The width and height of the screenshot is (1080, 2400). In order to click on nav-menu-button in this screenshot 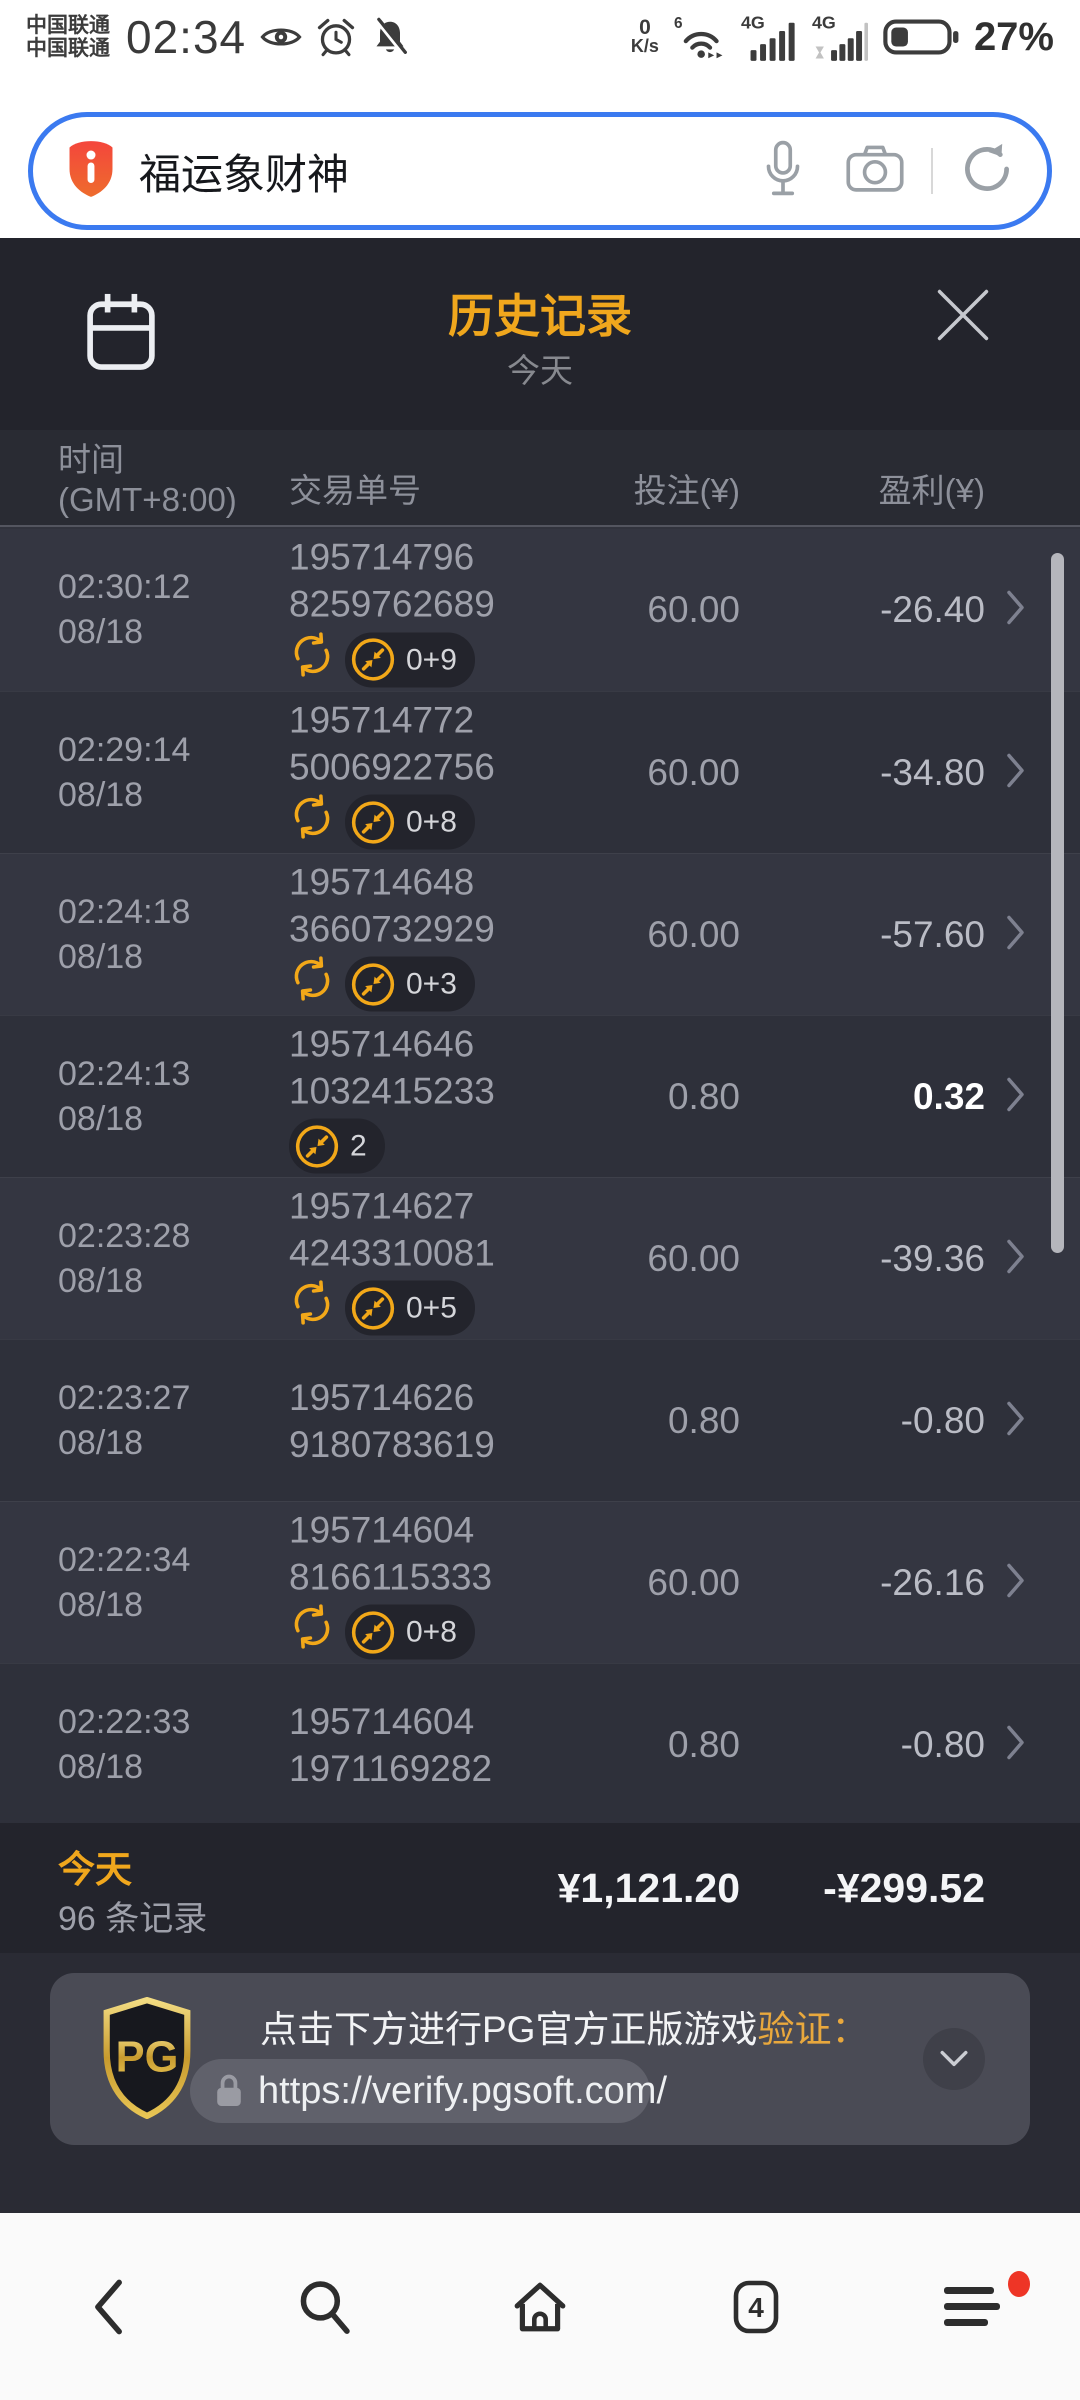, I will do `click(972, 2307)`.